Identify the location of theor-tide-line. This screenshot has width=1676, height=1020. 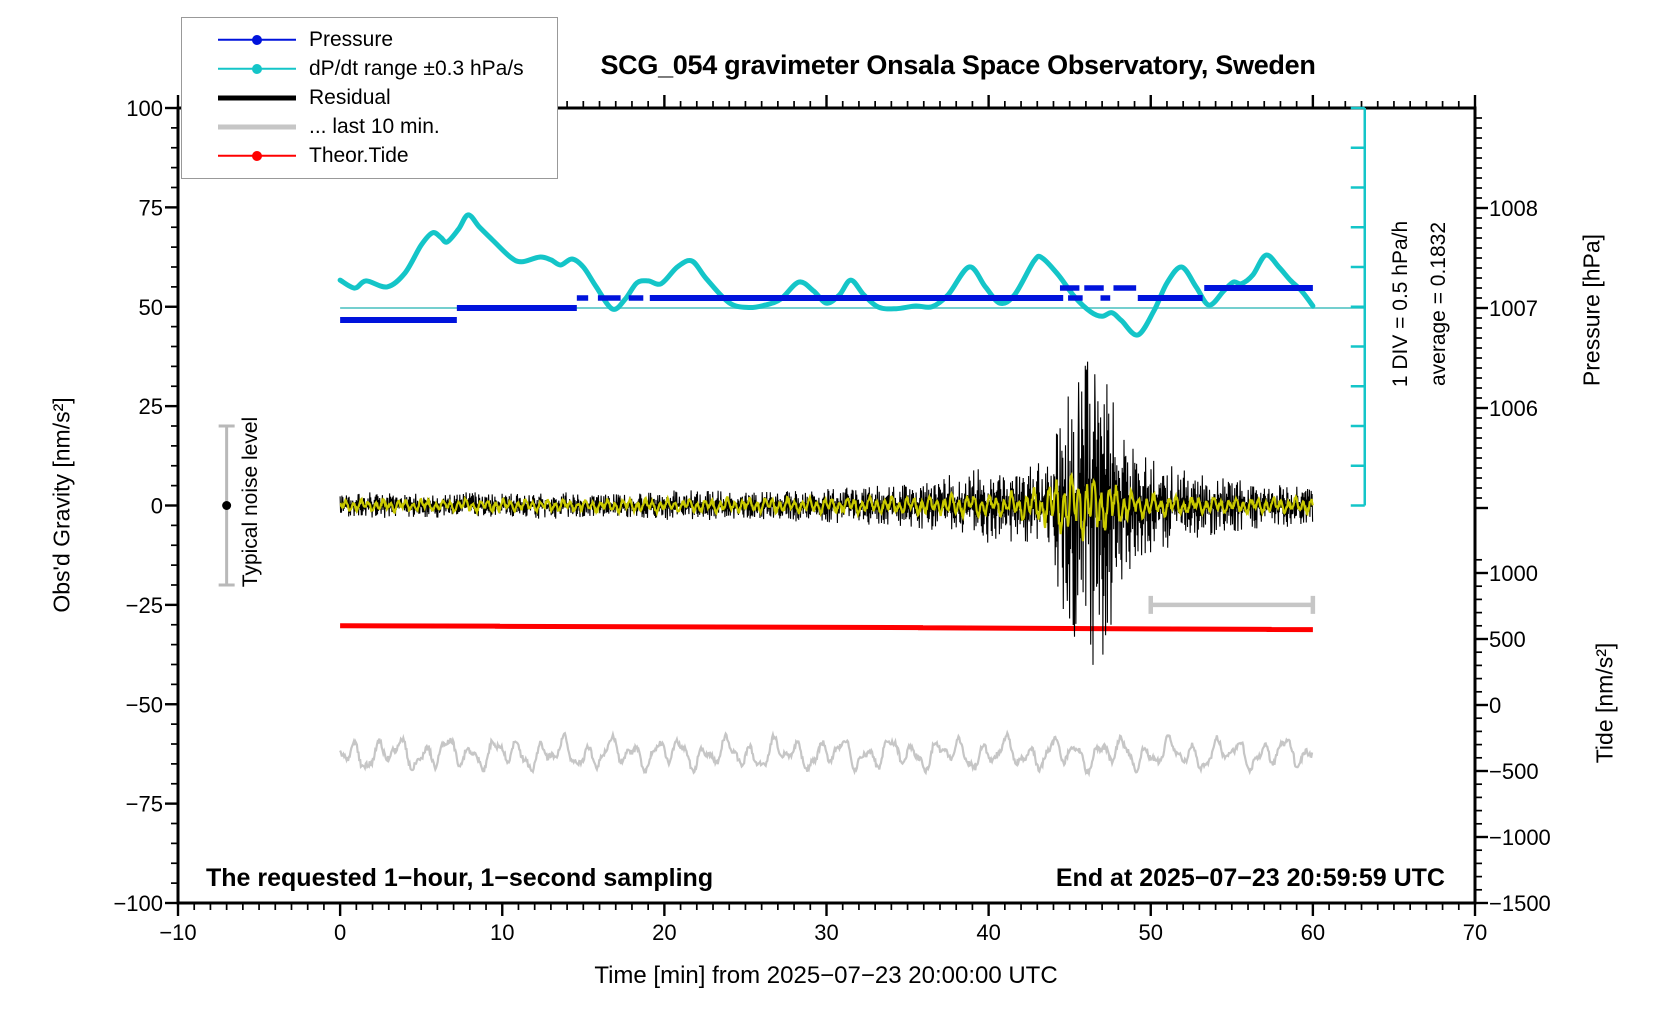
(826, 628).